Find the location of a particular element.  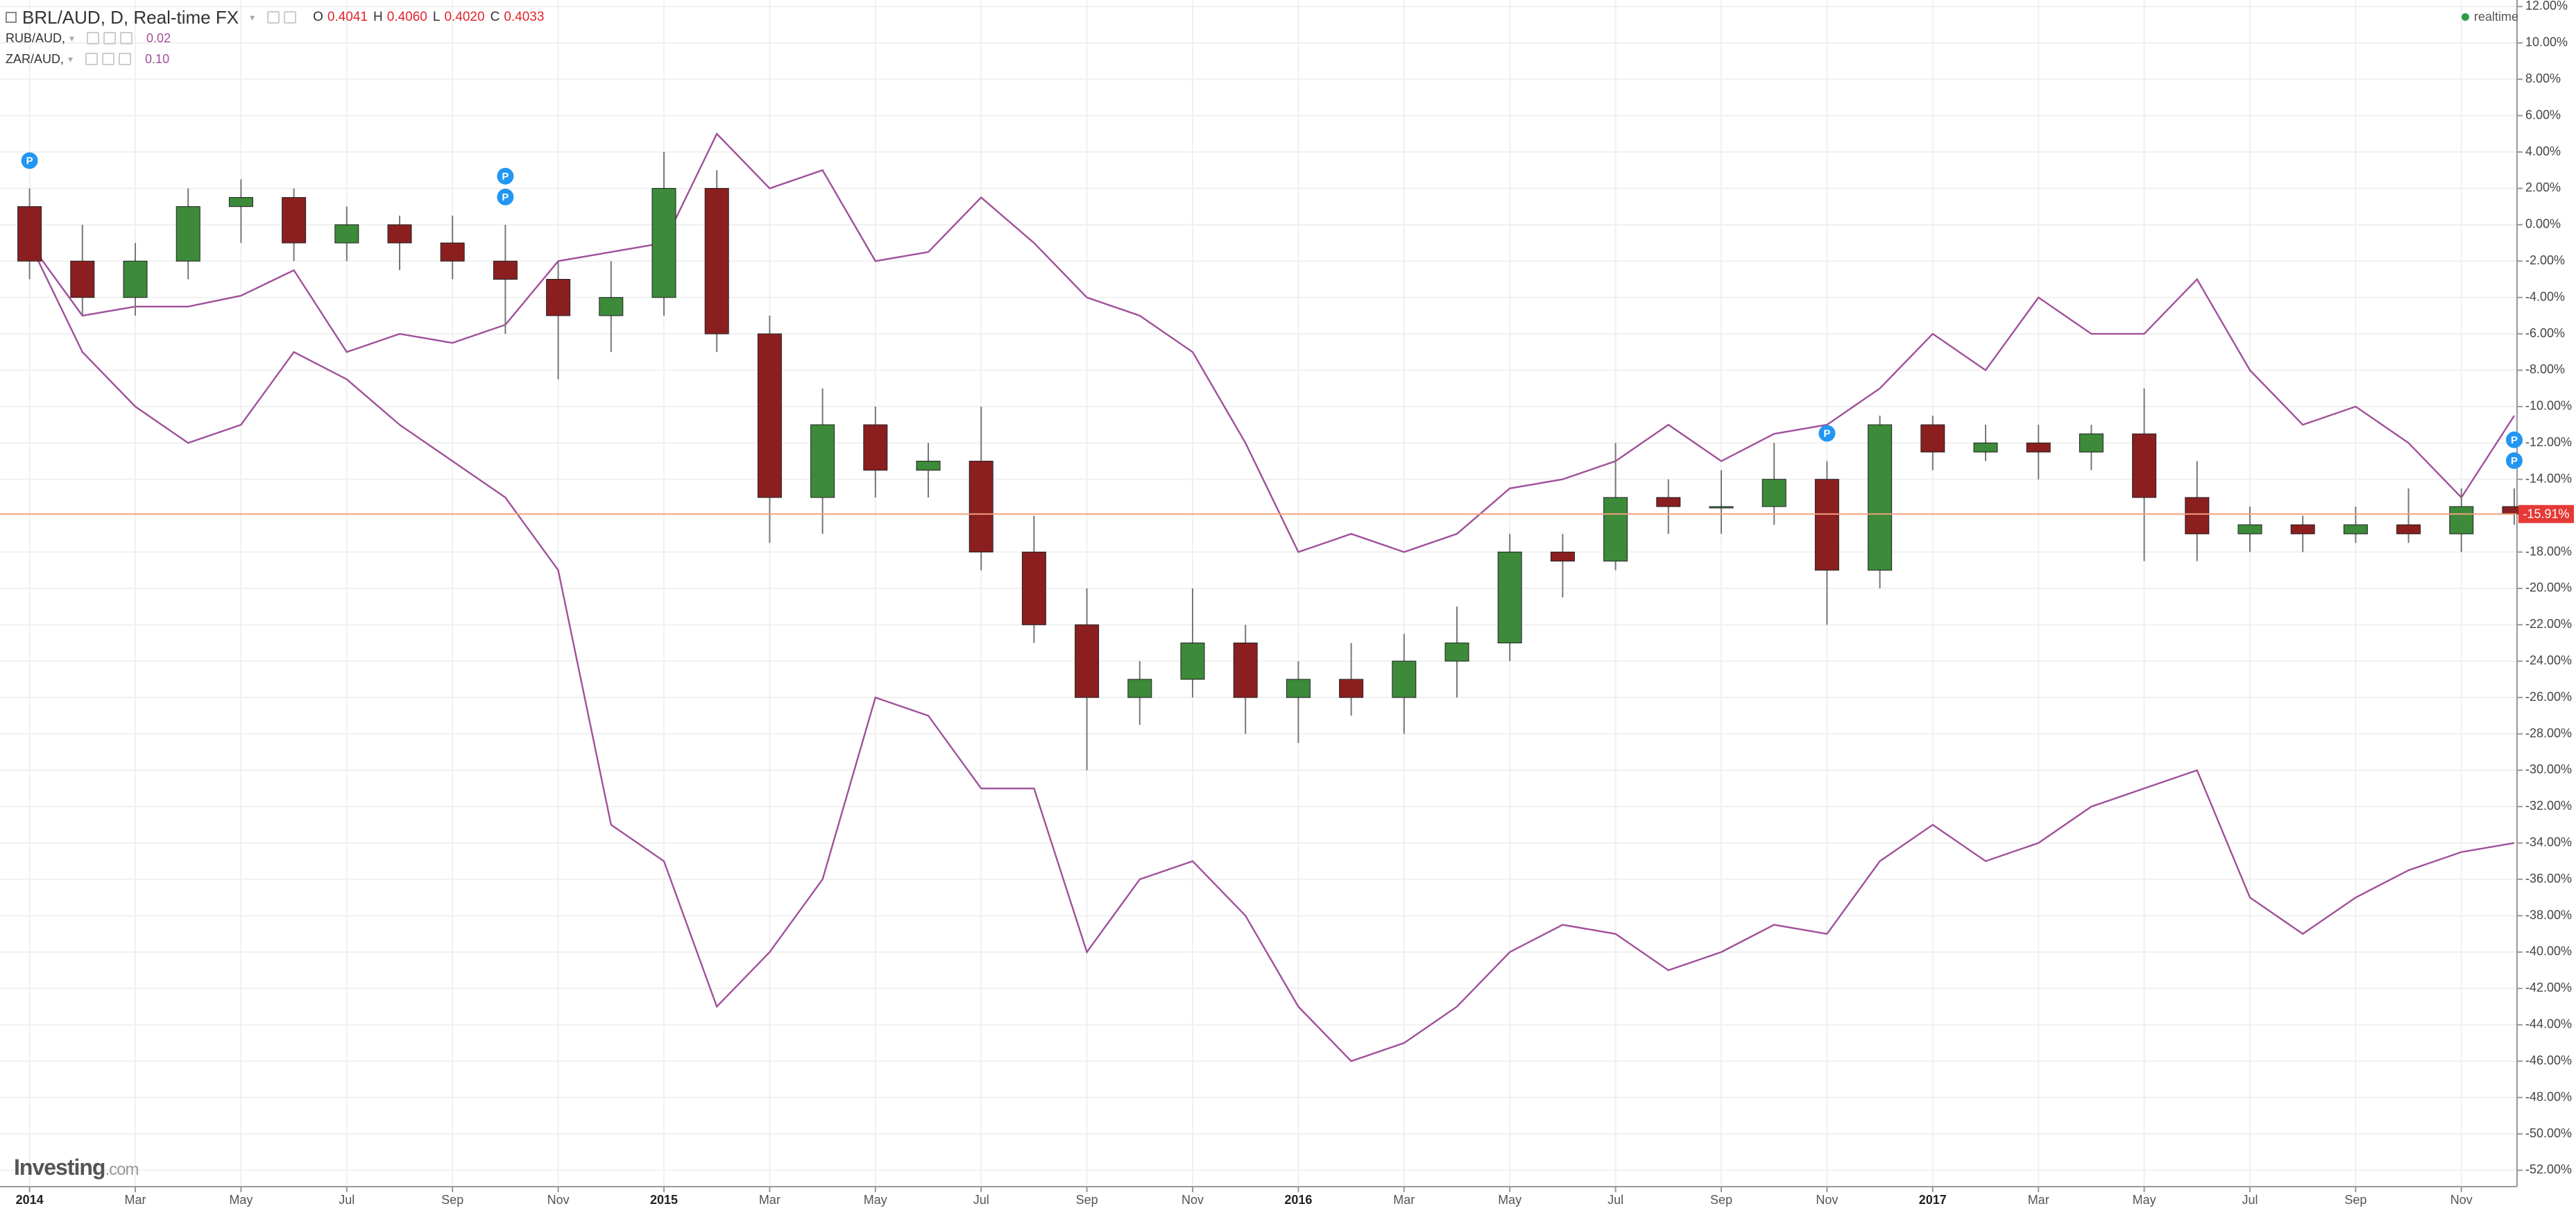

compare-row: ZAR/AUD, ▾ 0.10 is located at coordinates (275, 59).